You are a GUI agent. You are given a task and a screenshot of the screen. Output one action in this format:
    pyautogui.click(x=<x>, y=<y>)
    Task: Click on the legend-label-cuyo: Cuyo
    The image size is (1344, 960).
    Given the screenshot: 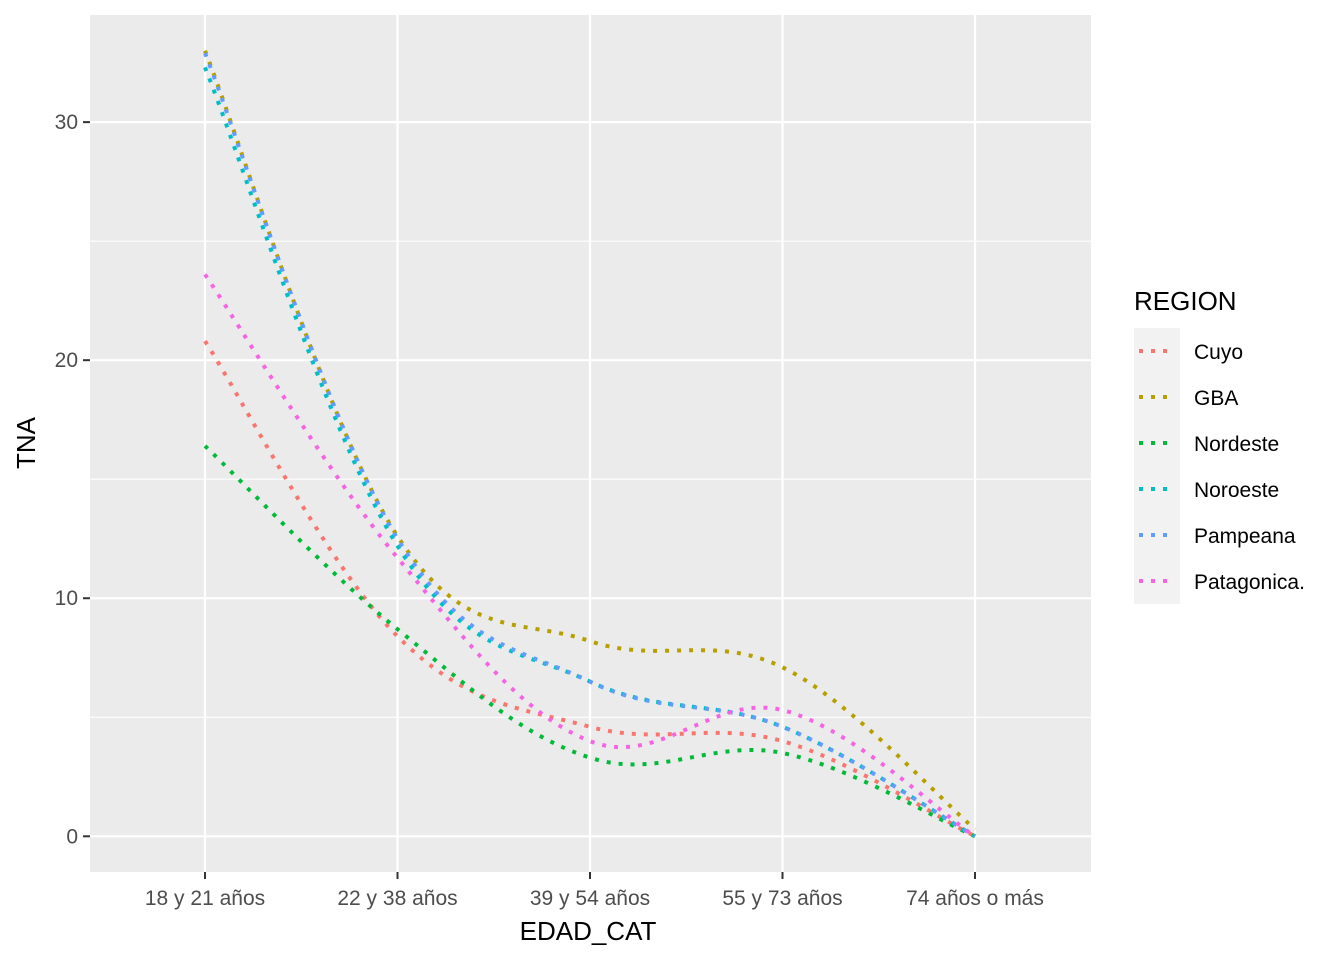 What is the action you would take?
    pyautogui.click(x=1218, y=352)
    